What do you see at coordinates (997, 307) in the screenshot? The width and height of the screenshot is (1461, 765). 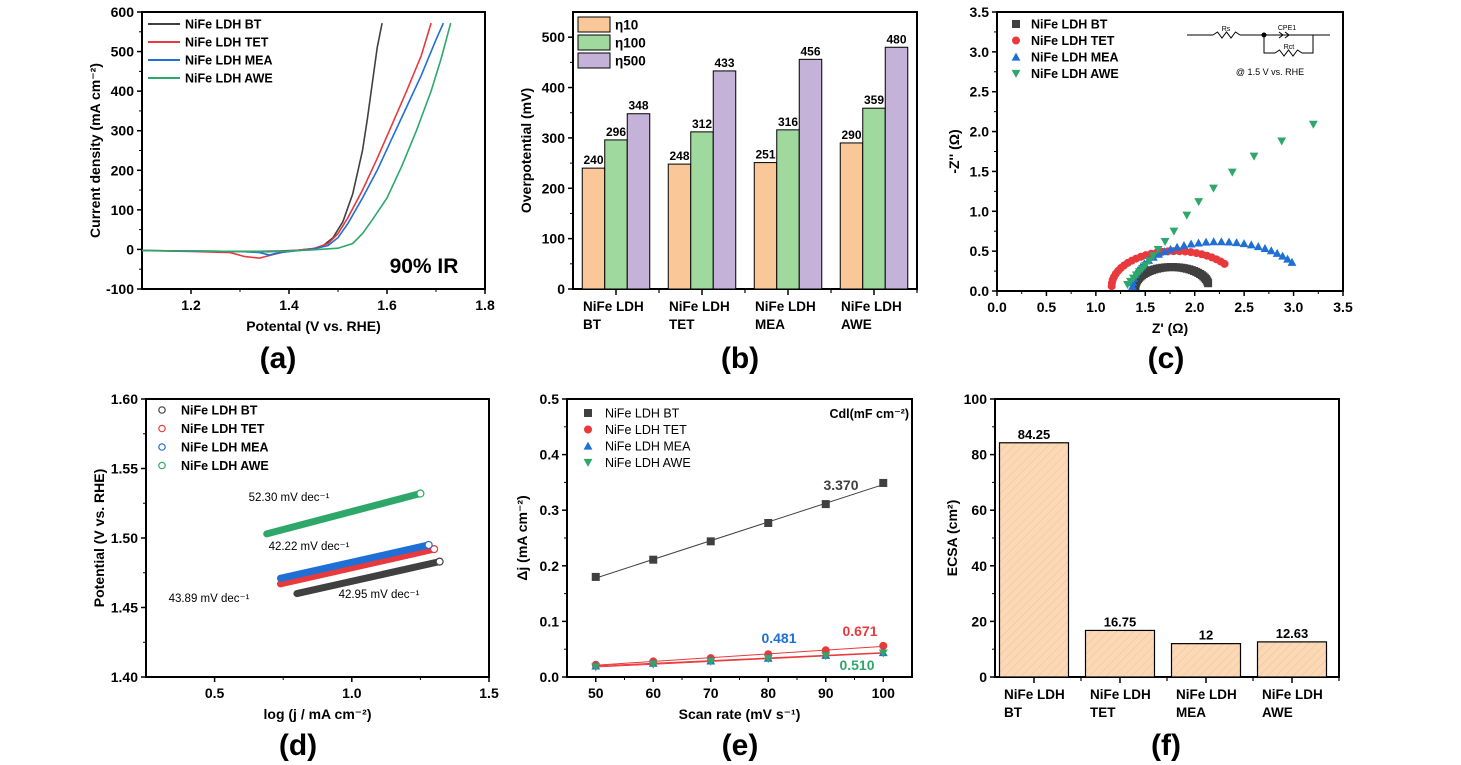 I see `x-tick-label: 0.0` at bounding box center [997, 307].